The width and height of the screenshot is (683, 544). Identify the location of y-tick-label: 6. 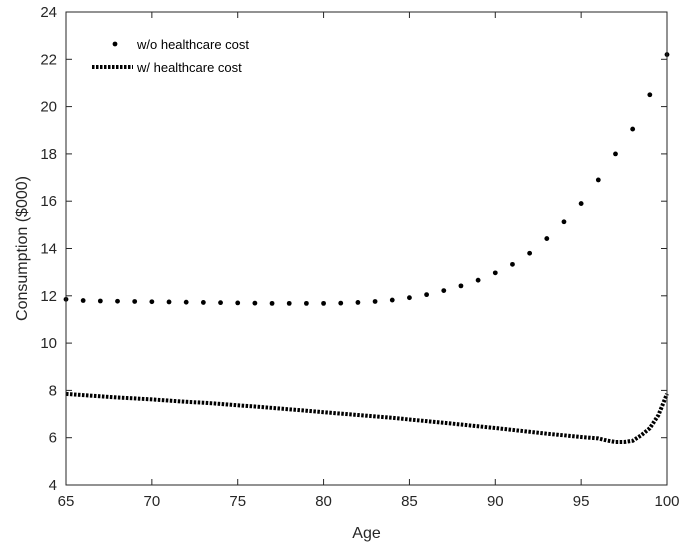
(53, 438).